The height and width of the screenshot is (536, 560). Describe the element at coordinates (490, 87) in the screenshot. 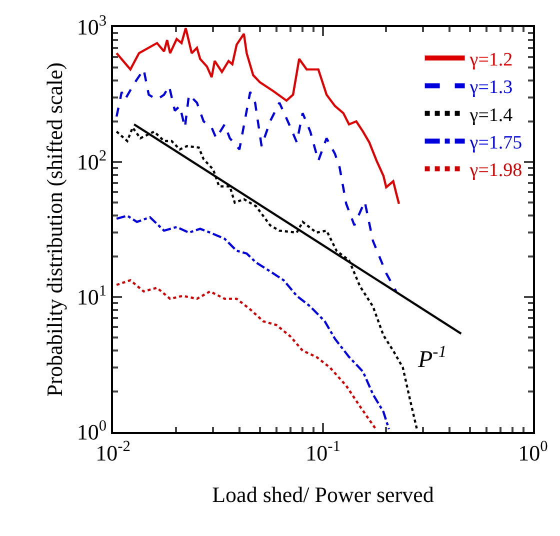

I see `legend-label: γ=1.3` at that location.